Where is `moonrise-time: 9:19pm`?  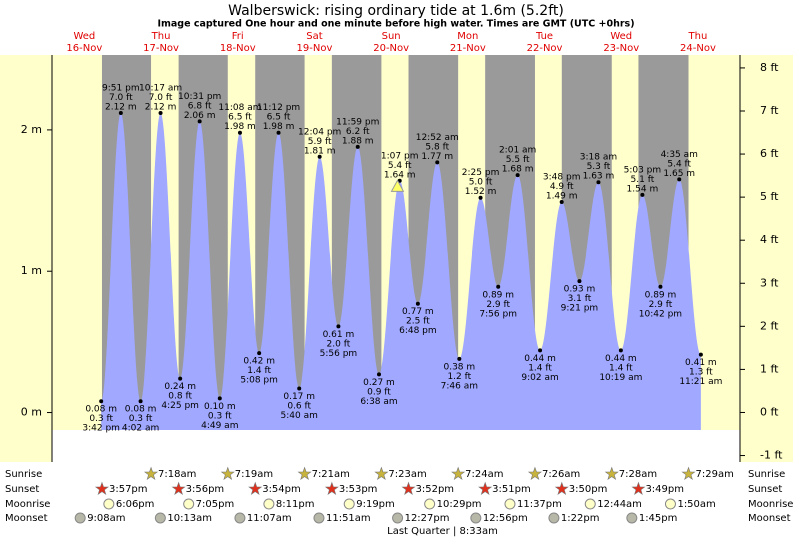 moonrise-time: 9:19pm is located at coordinates (375, 504).